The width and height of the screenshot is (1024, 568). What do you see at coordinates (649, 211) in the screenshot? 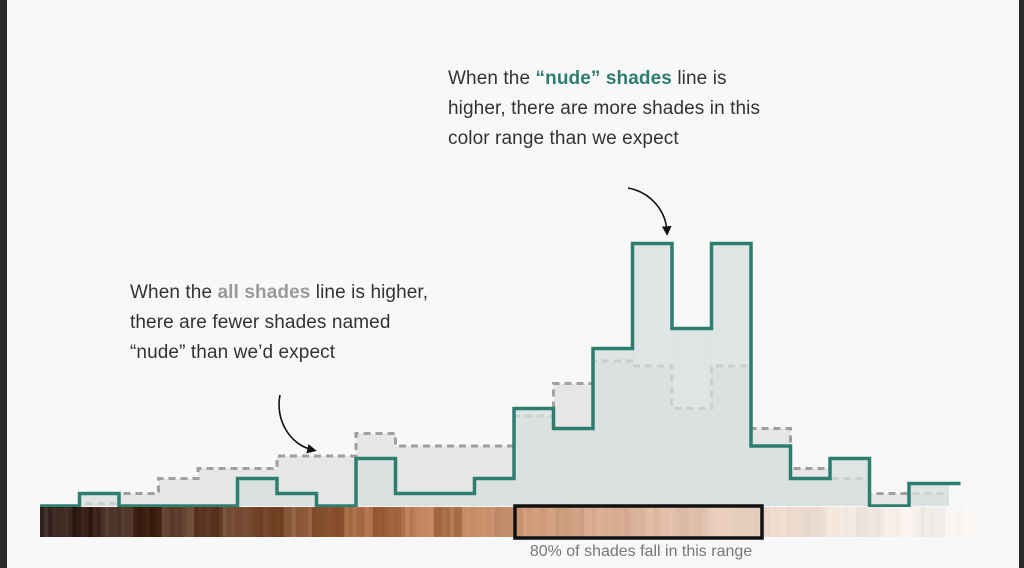
I see `arrow-to-nude-peak` at bounding box center [649, 211].